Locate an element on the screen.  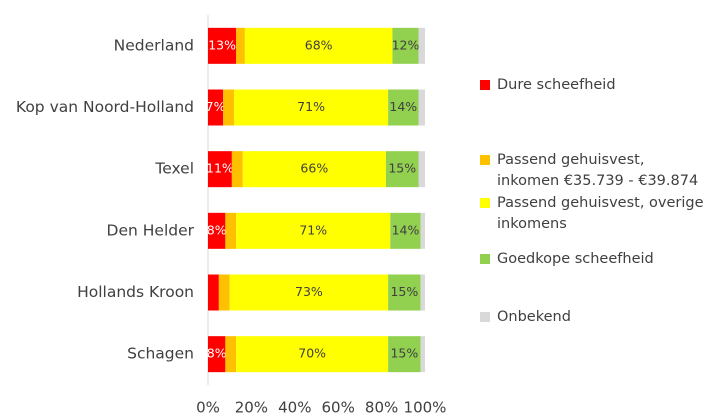
legend-label: Onbekend is located at coordinates (534, 317).